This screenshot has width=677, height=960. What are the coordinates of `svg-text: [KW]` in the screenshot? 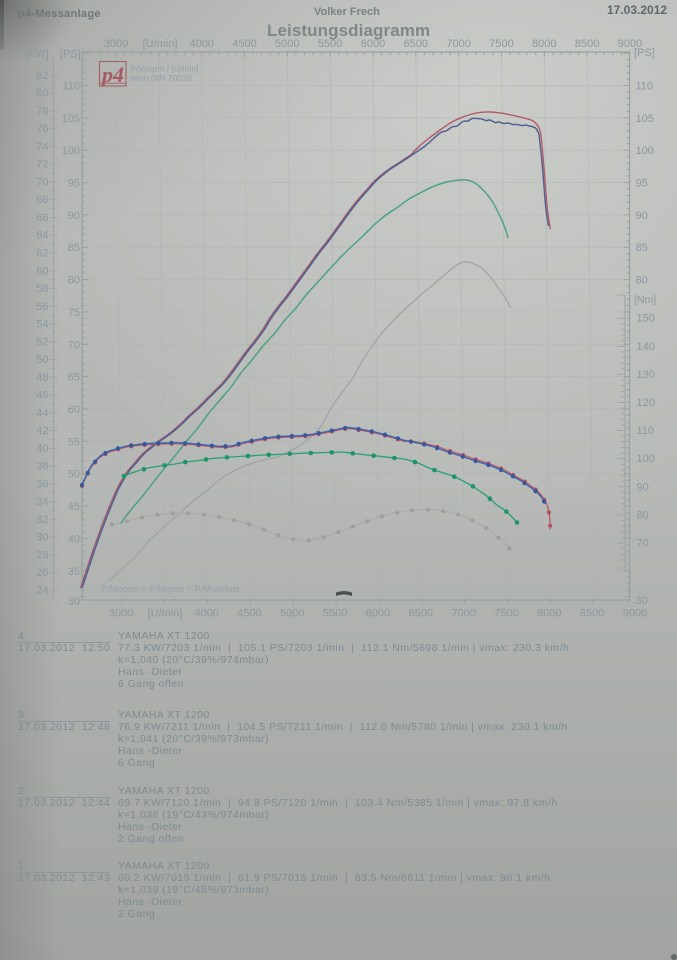 It's located at (37, 55).